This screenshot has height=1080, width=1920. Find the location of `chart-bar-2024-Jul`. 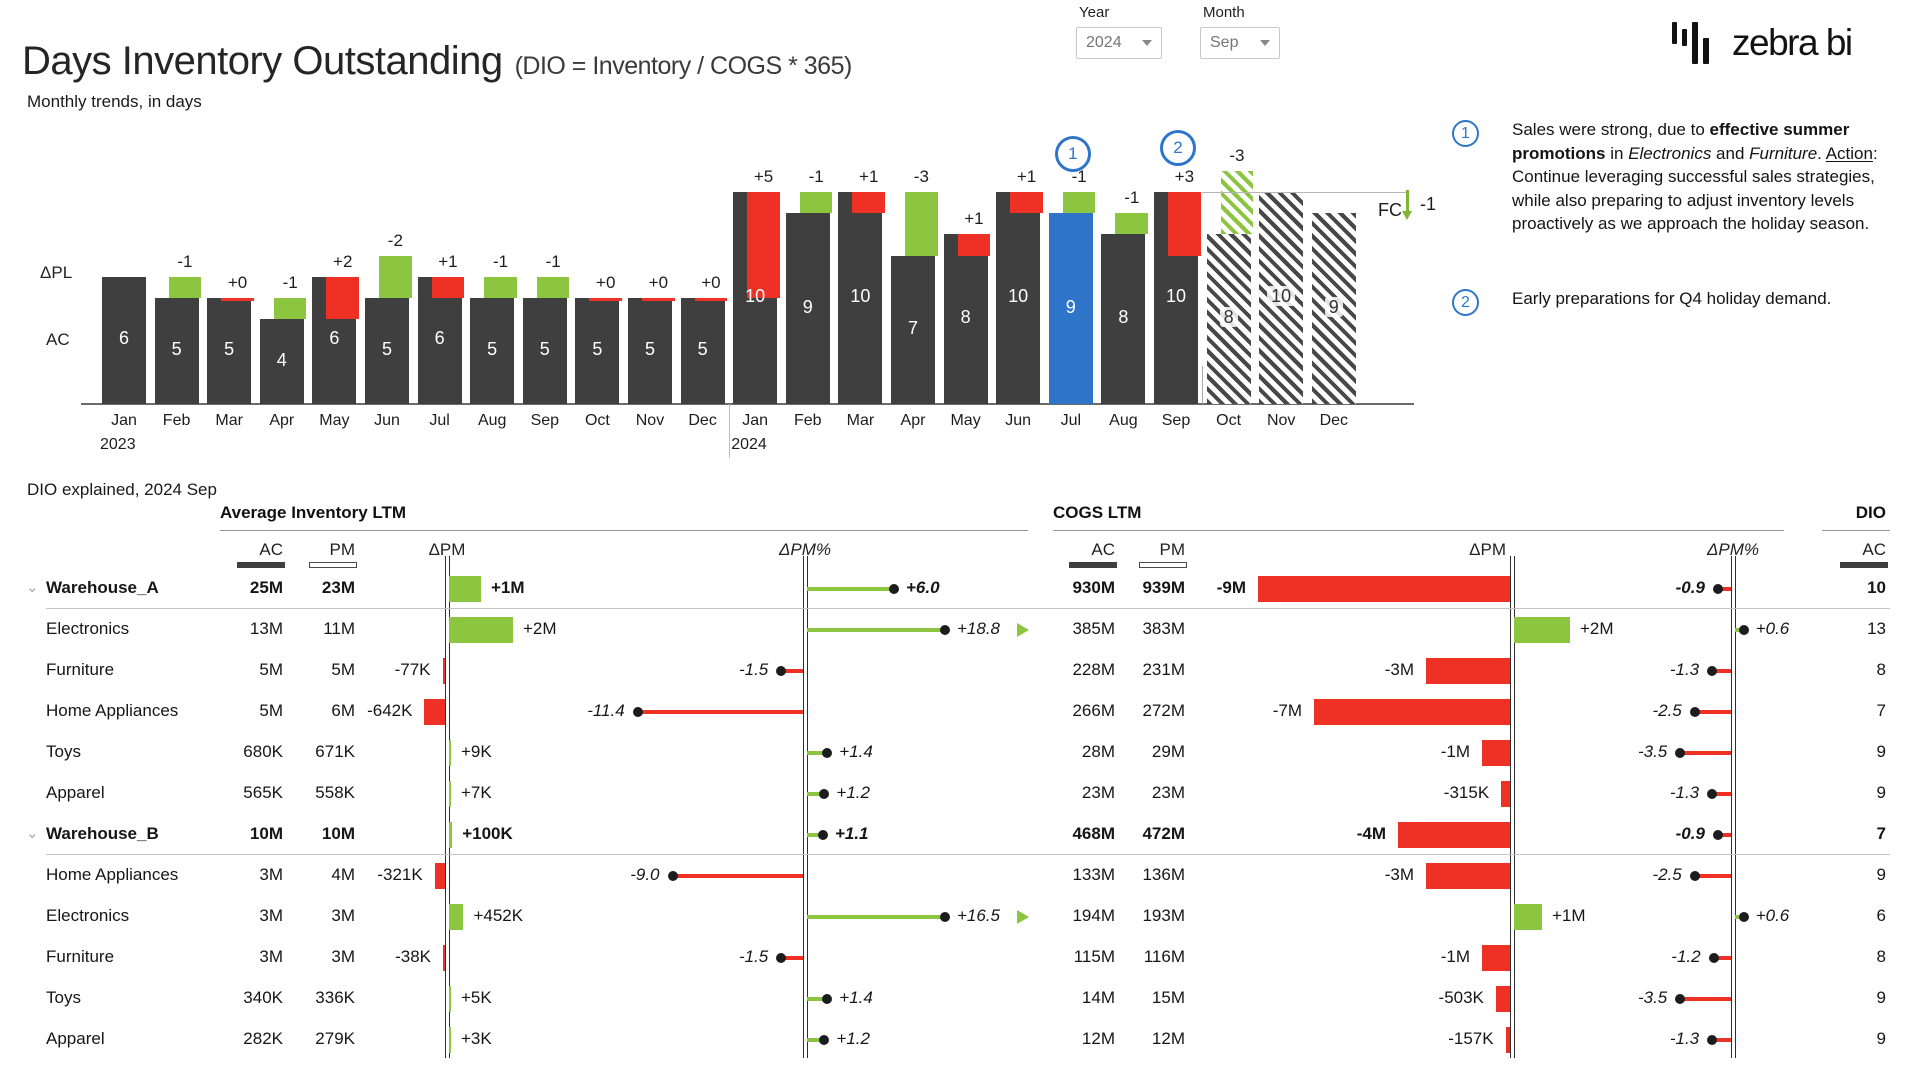

chart-bar-2024-Jul is located at coordinates (1070, 308).